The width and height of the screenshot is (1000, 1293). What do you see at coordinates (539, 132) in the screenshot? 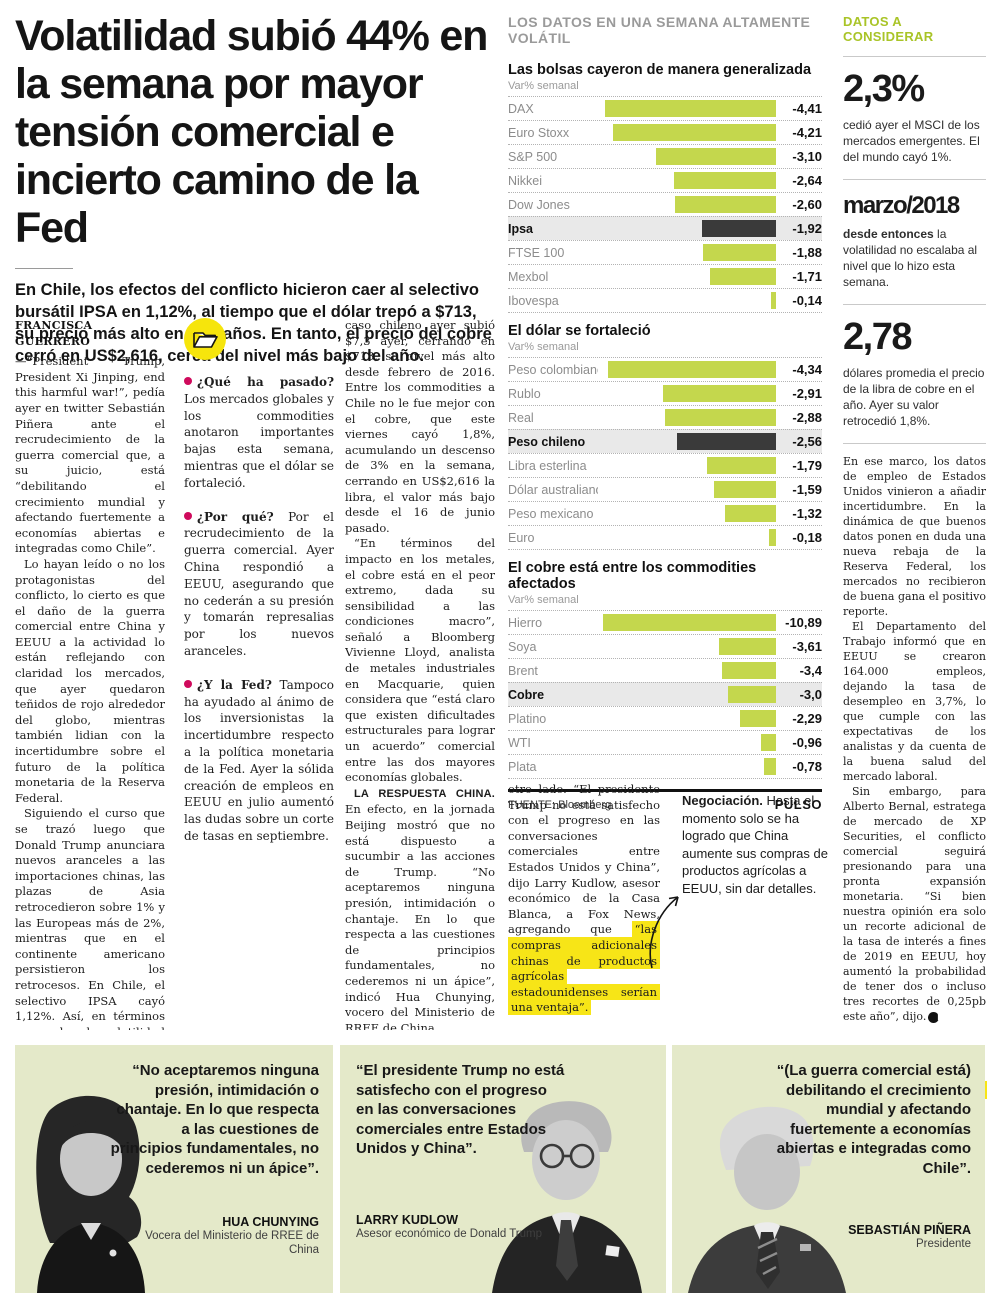
I see `chart-row-label: Euro Stoxx` at bounding box center [539, 132].